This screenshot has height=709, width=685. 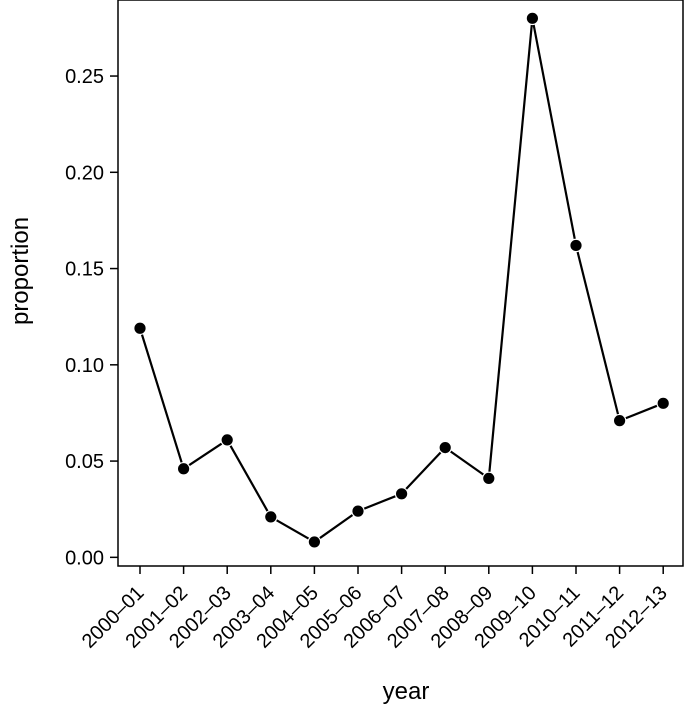 I want to click on y-tick-label: 0.20, so click(x=84, y=173).